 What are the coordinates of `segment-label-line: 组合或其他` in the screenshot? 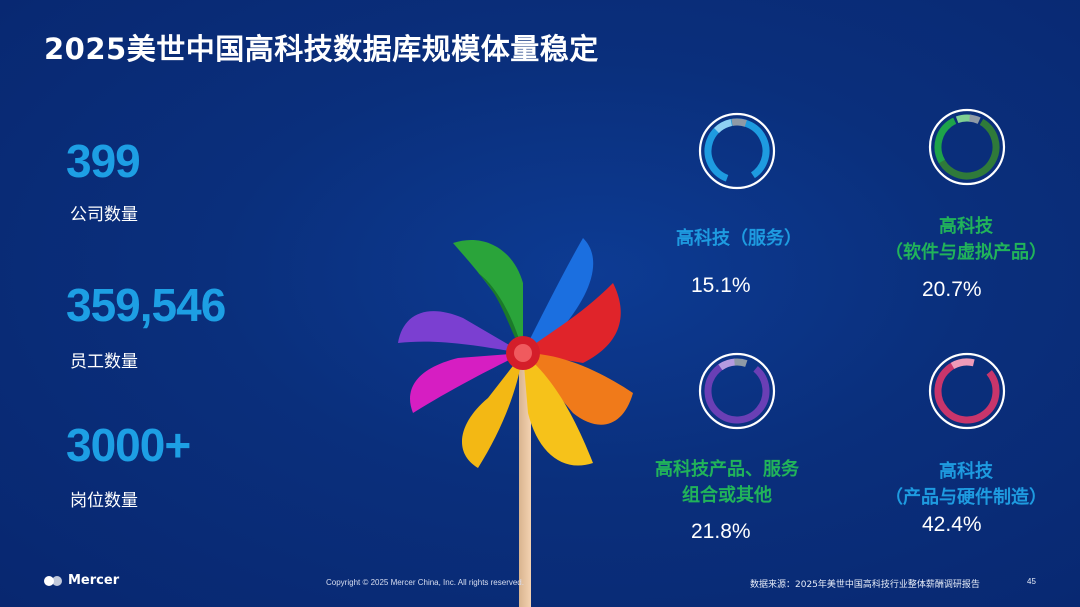 It's located at (727, 495).